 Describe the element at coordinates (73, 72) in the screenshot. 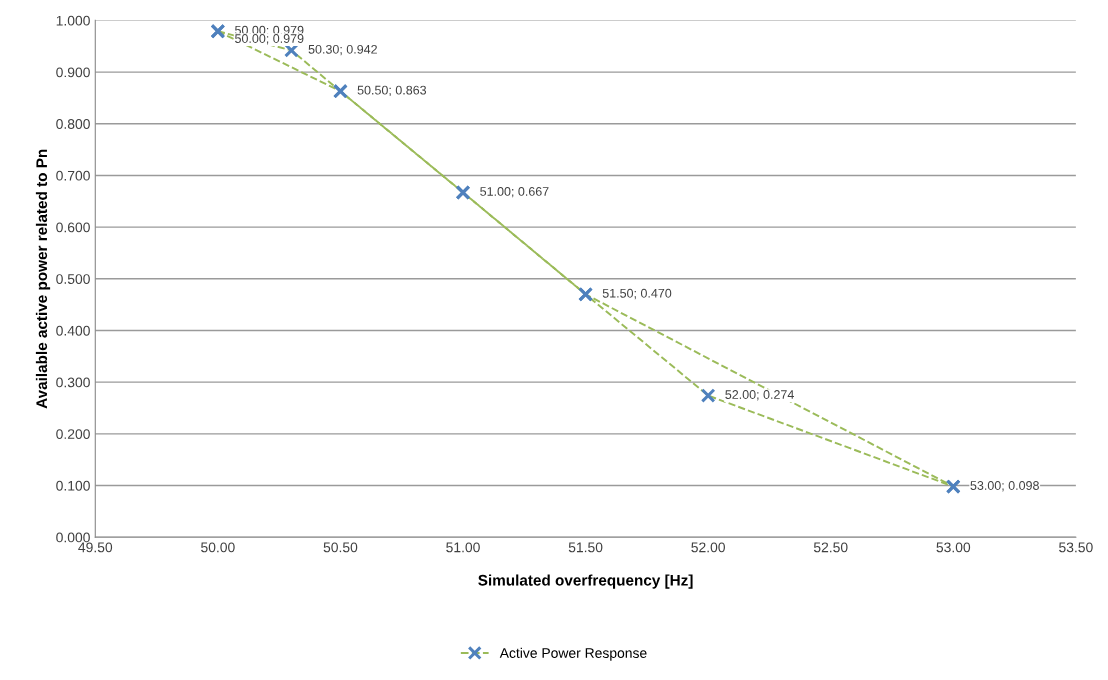

I see `y-tick-label: 0.900` at that location.